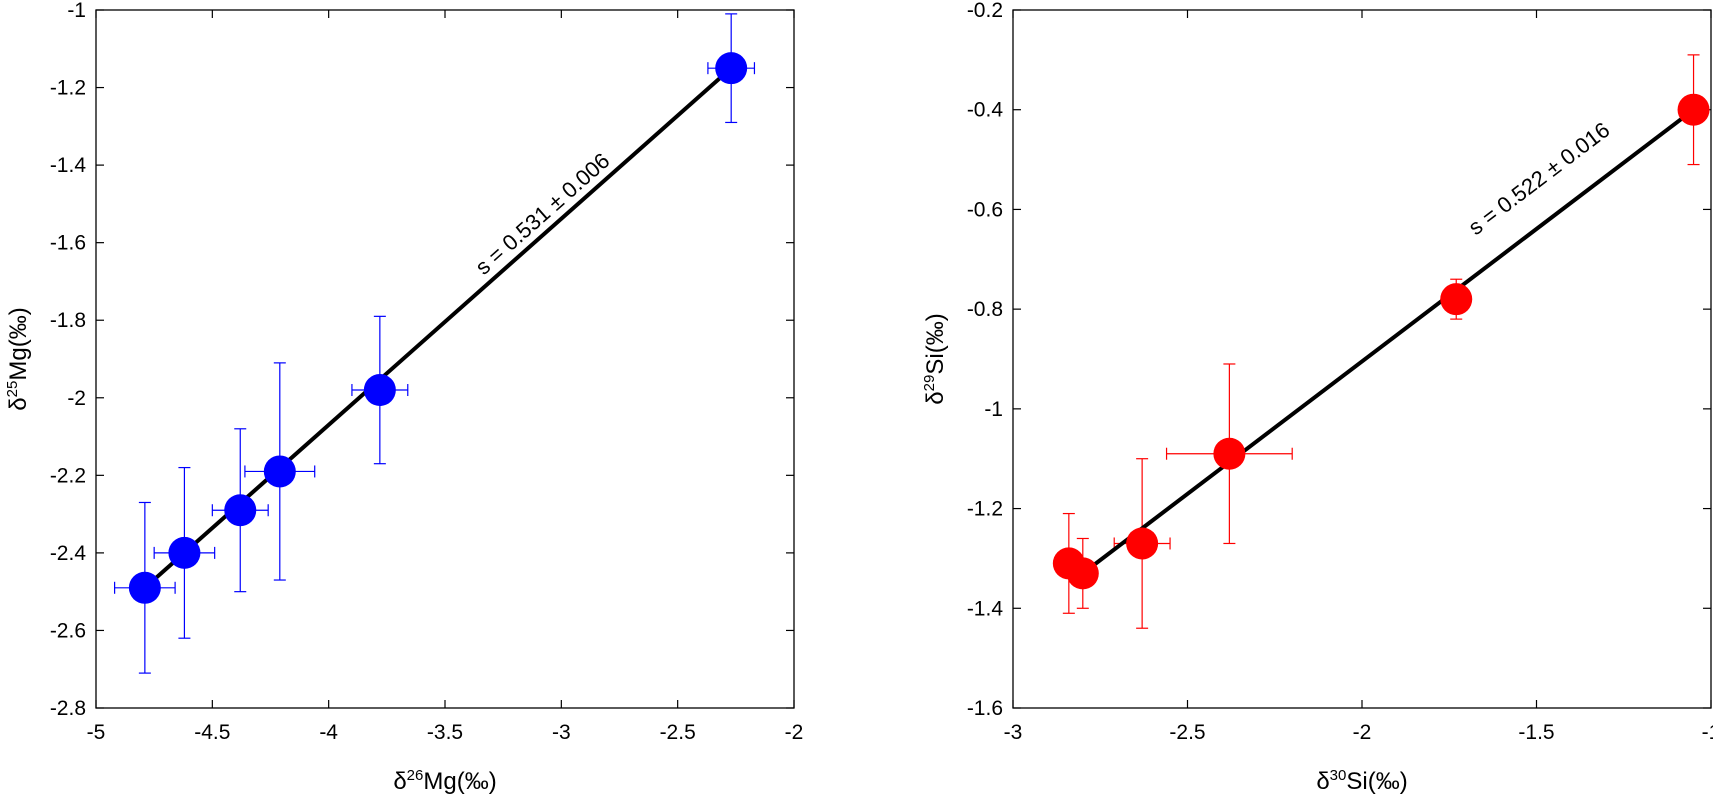 This screenshot has height=801, width=1713. What do you see at coordinates (445, 732) in the screenshot?
I see `x-tick-label: -3.5` at bounding box center [445, 732].